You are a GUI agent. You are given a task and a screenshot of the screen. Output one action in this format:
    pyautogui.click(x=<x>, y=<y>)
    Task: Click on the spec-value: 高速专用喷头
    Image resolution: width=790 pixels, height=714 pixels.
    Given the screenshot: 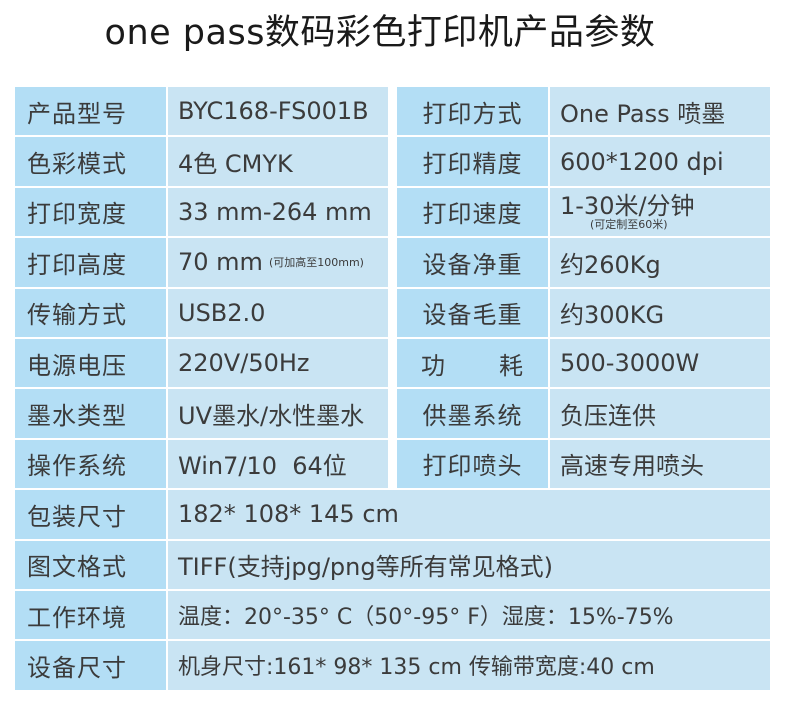 What is the action you would take?
    pyautogui.click(x=661, y=465)
    